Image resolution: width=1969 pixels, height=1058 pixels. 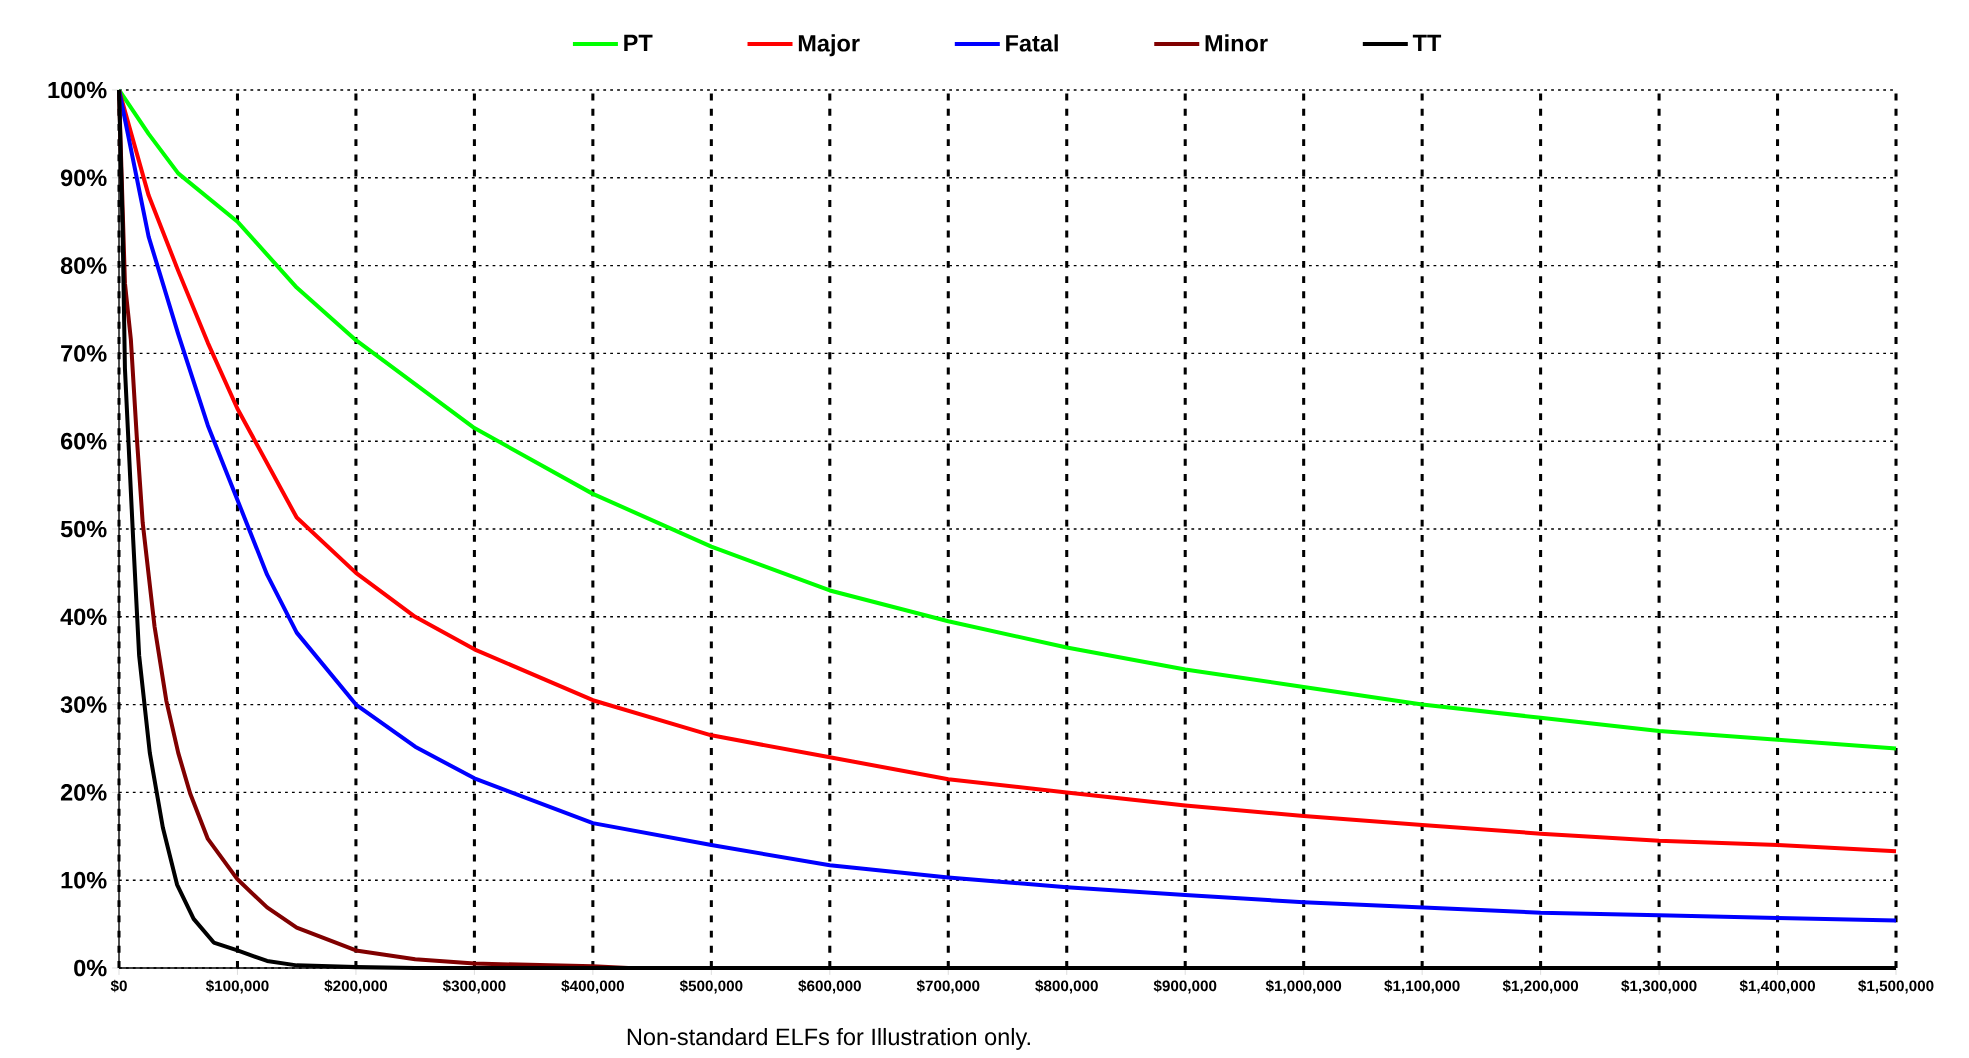 What do you see at coordinates (592, 986) in the screenshot?
I see `x-tick-label: $400,000` at bounding box center [592, 986].